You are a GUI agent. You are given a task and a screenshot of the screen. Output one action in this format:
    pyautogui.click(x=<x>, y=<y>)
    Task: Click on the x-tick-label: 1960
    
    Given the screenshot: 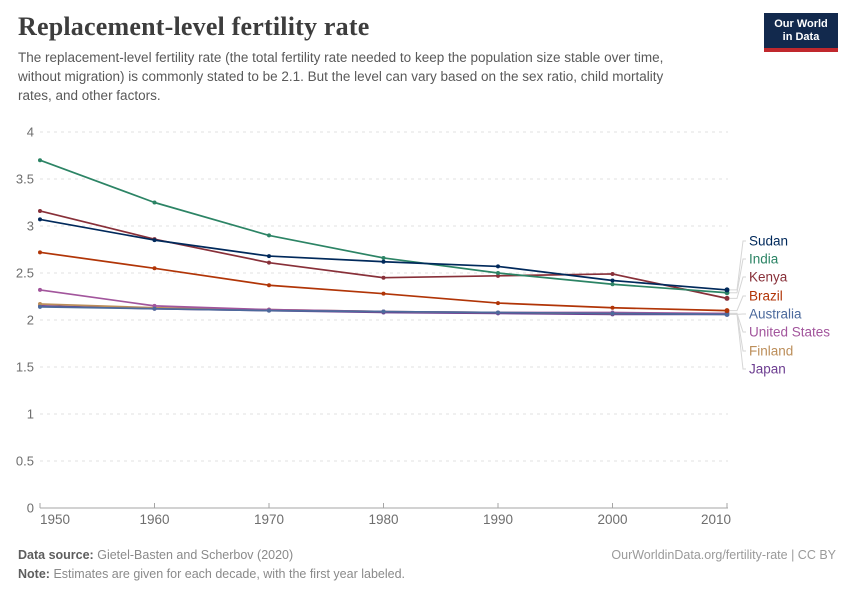 What is the action you would take?
    pyautogui.click(x=154, y=519)
    